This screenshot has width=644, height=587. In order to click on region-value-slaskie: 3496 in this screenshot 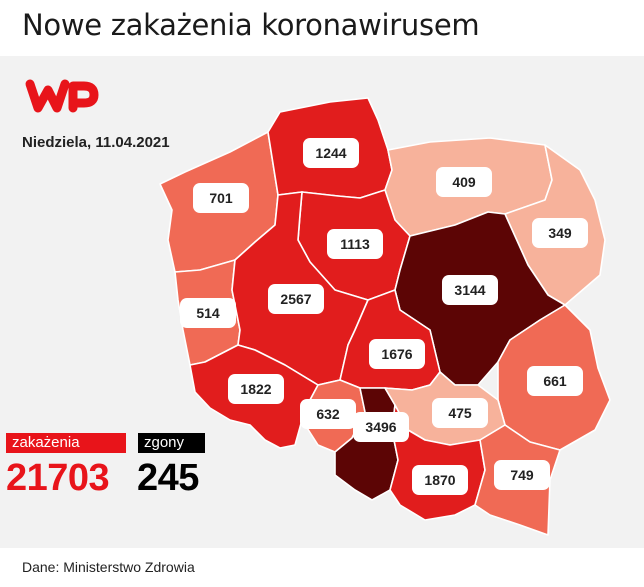, I will do `click(381, 427)`.